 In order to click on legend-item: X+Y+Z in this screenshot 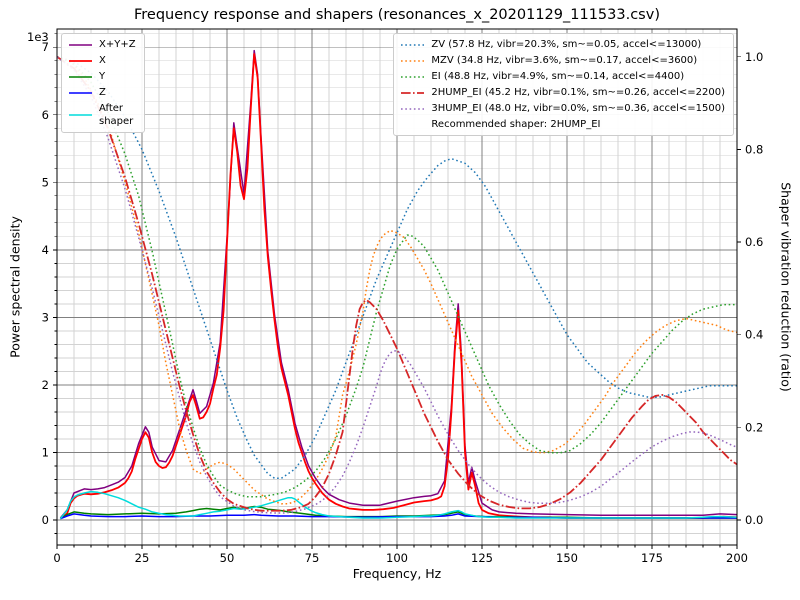, I will do `click(102, 44)`.